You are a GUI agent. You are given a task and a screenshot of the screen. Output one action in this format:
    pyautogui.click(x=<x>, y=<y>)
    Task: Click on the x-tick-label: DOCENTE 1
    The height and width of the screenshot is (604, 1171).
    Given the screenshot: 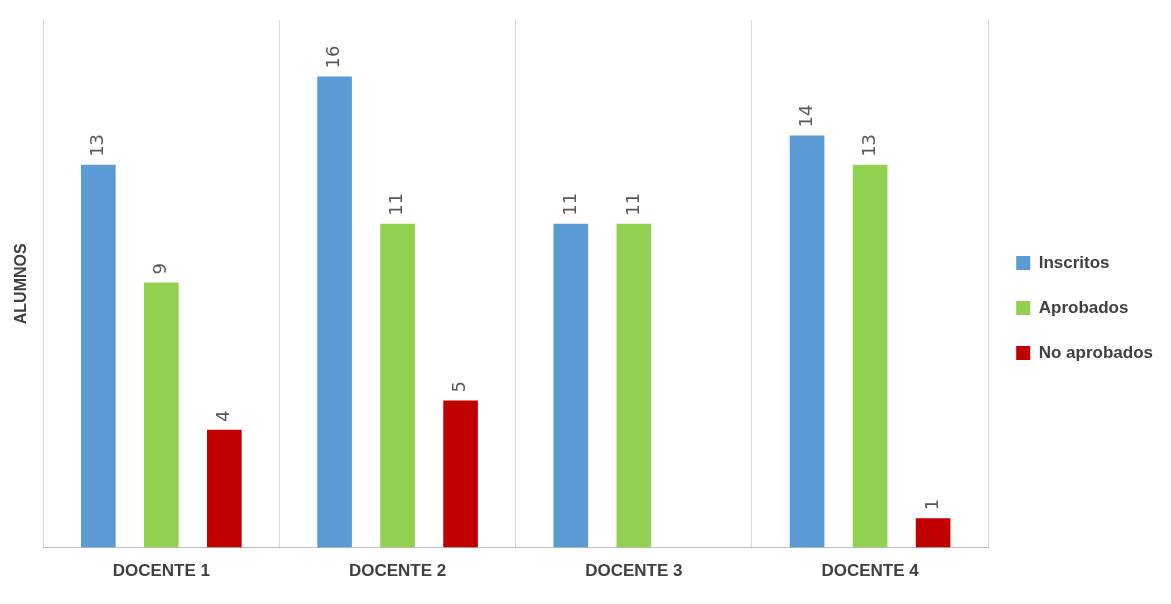 What is the action you would take?
    pyautogui.click(x=161, y=571)
    